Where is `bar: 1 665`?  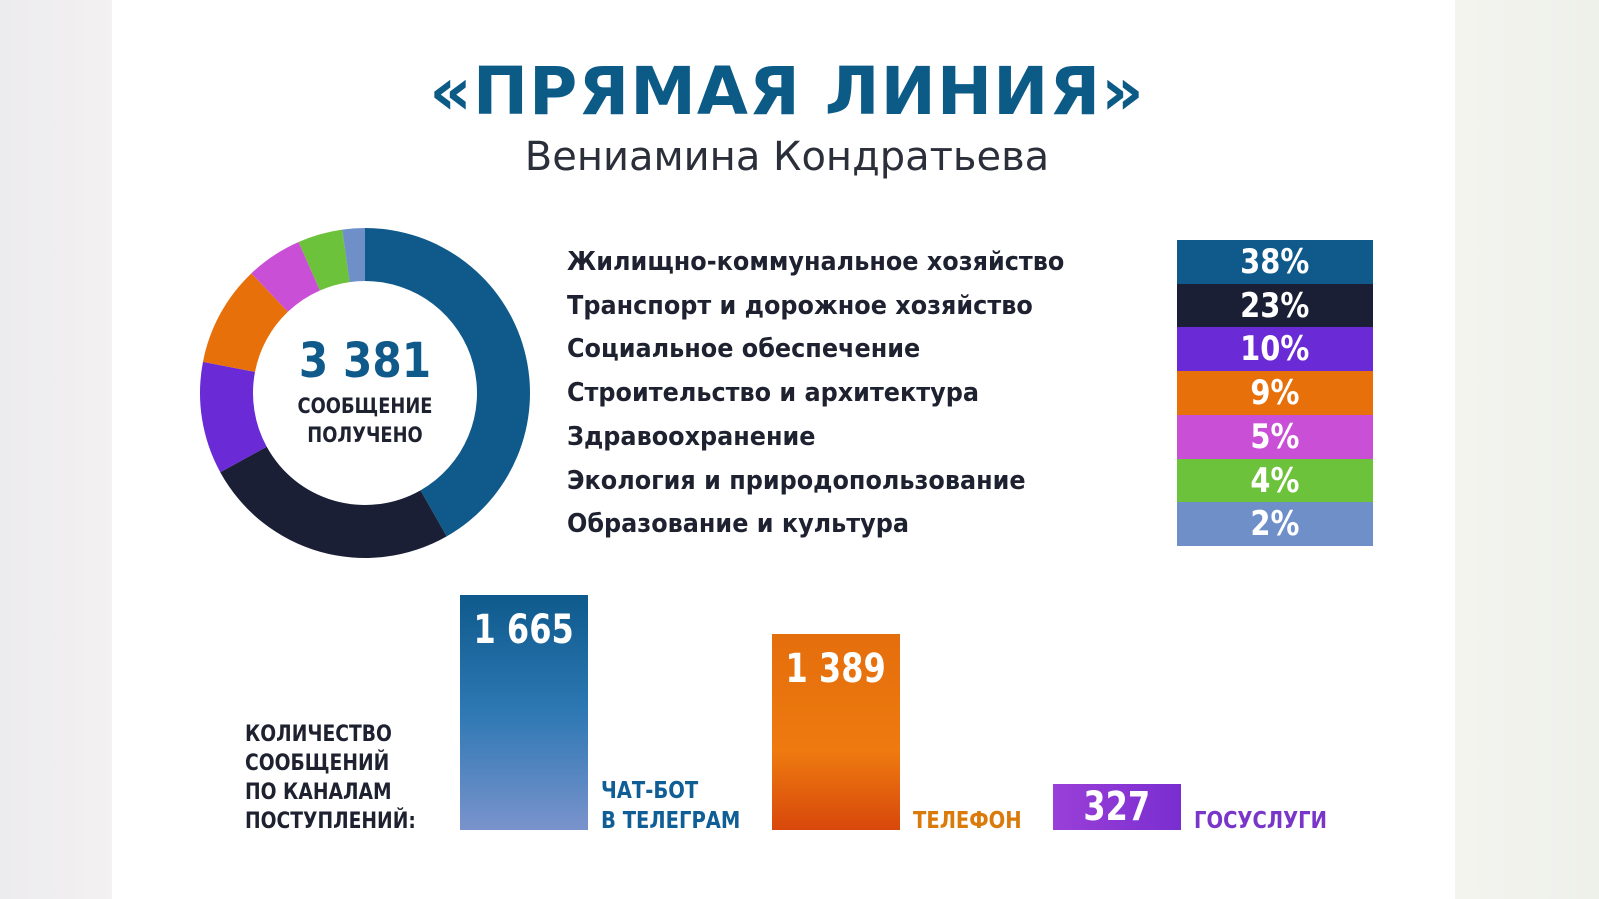 bar: 1 665 is located at coordinates (524, 712).